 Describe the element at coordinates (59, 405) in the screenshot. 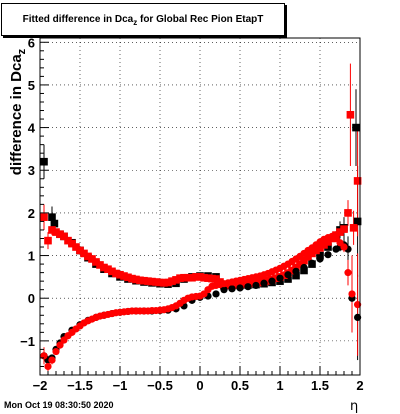

I see `datestamp: Mon Oct 19 08:30:50 2020` at that location.